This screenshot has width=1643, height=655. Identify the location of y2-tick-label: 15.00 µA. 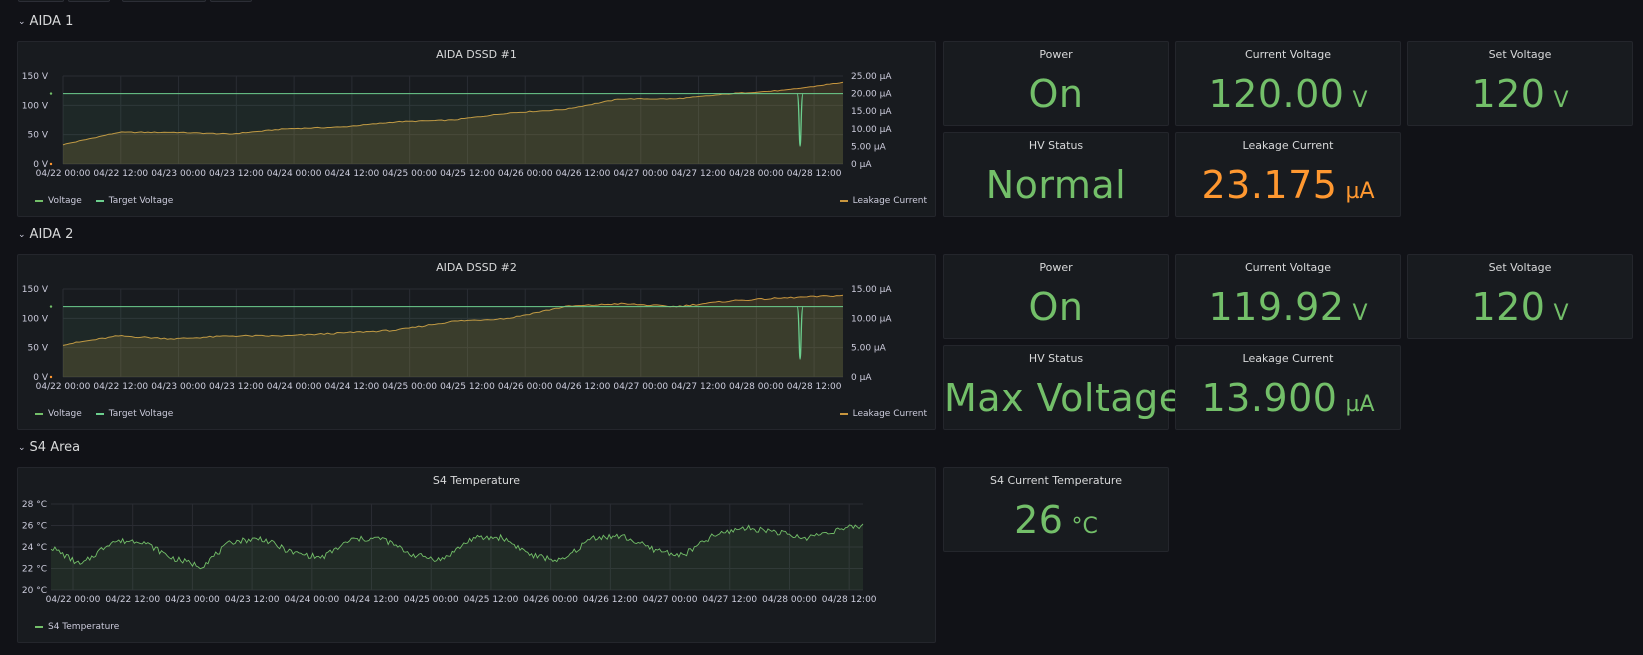
(871, 112).